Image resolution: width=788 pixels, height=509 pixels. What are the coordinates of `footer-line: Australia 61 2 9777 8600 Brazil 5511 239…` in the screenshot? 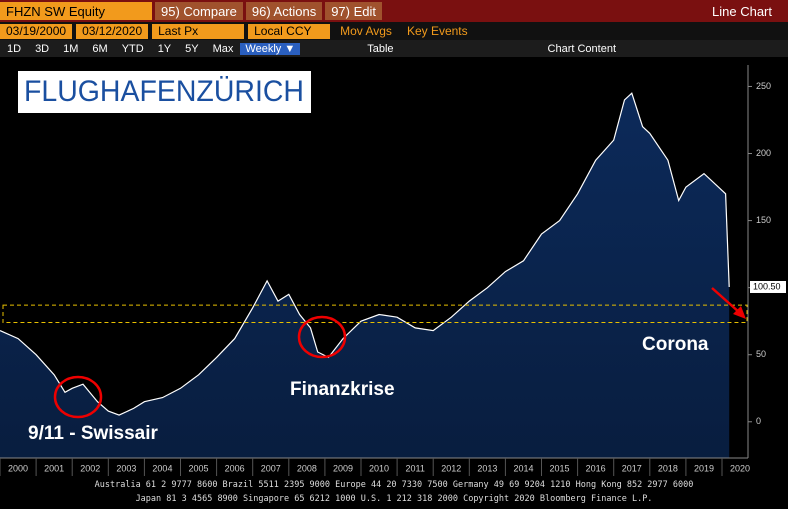 It's located at (394, 485).